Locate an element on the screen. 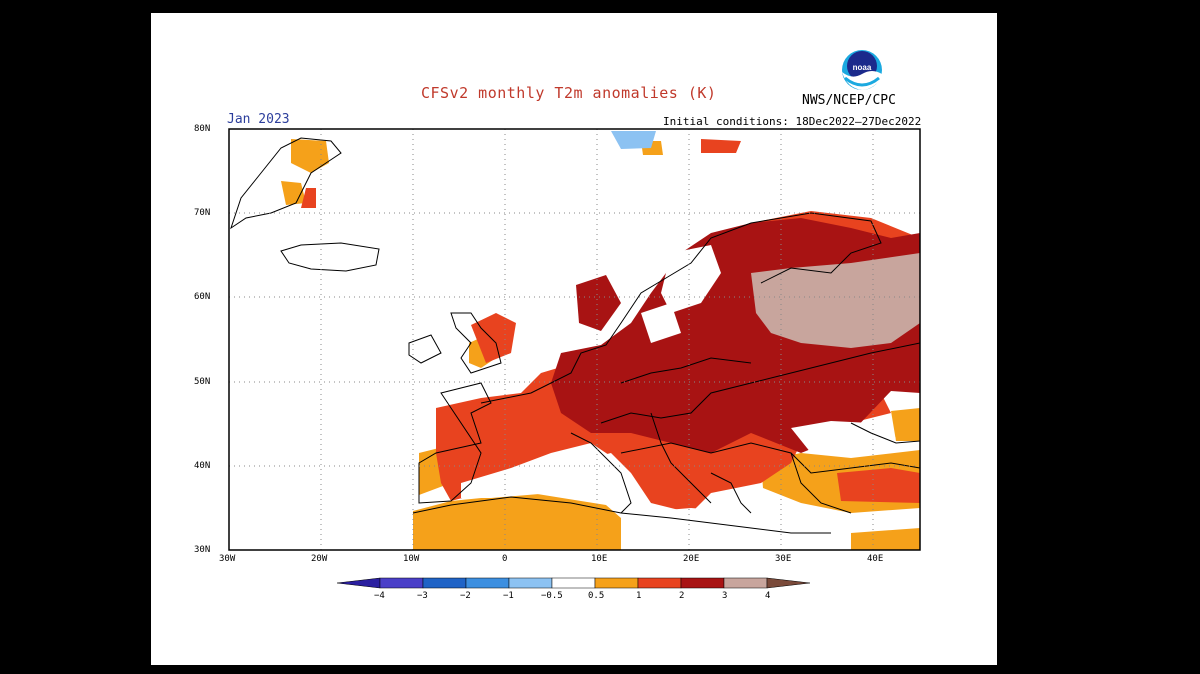  colorbar-tick: 0.5 is located at coordinates (596, 596).